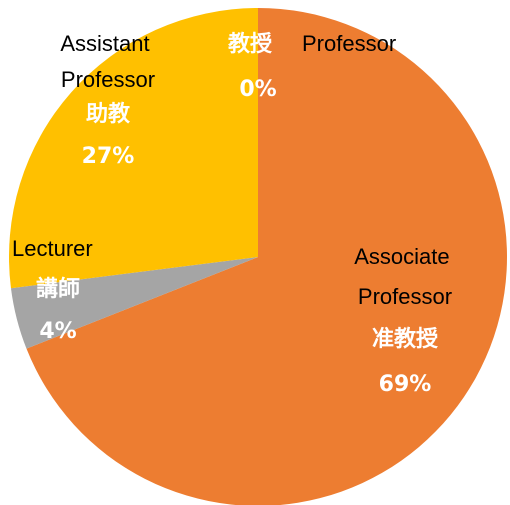 This screenshot has width=510, height=505. I want to click on slice-label: Lecturer, so click(52, 248).